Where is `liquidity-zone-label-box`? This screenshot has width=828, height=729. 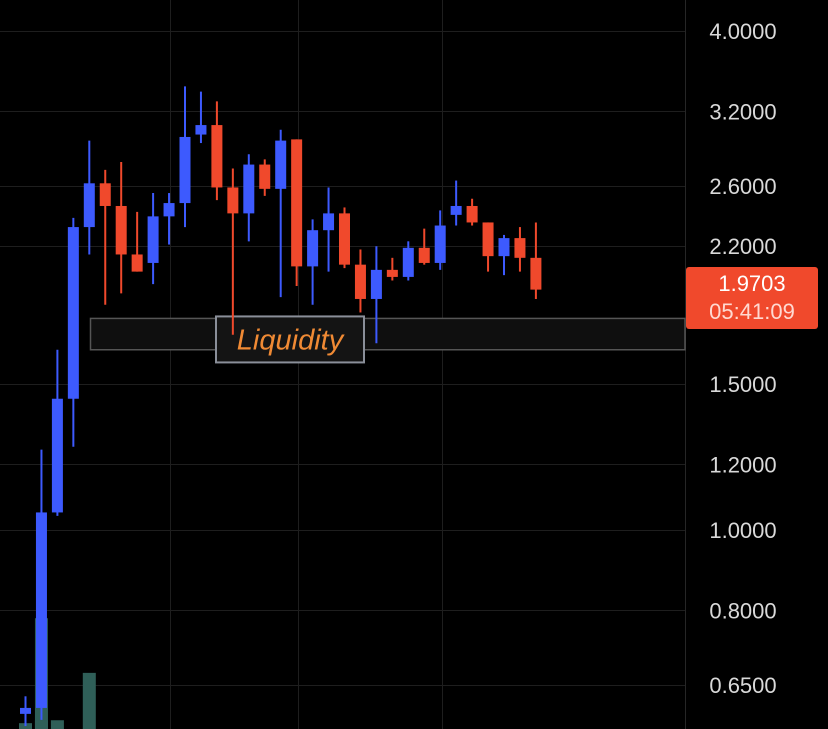 liquidity-zone-label-box is located at coordinates (290, 339).